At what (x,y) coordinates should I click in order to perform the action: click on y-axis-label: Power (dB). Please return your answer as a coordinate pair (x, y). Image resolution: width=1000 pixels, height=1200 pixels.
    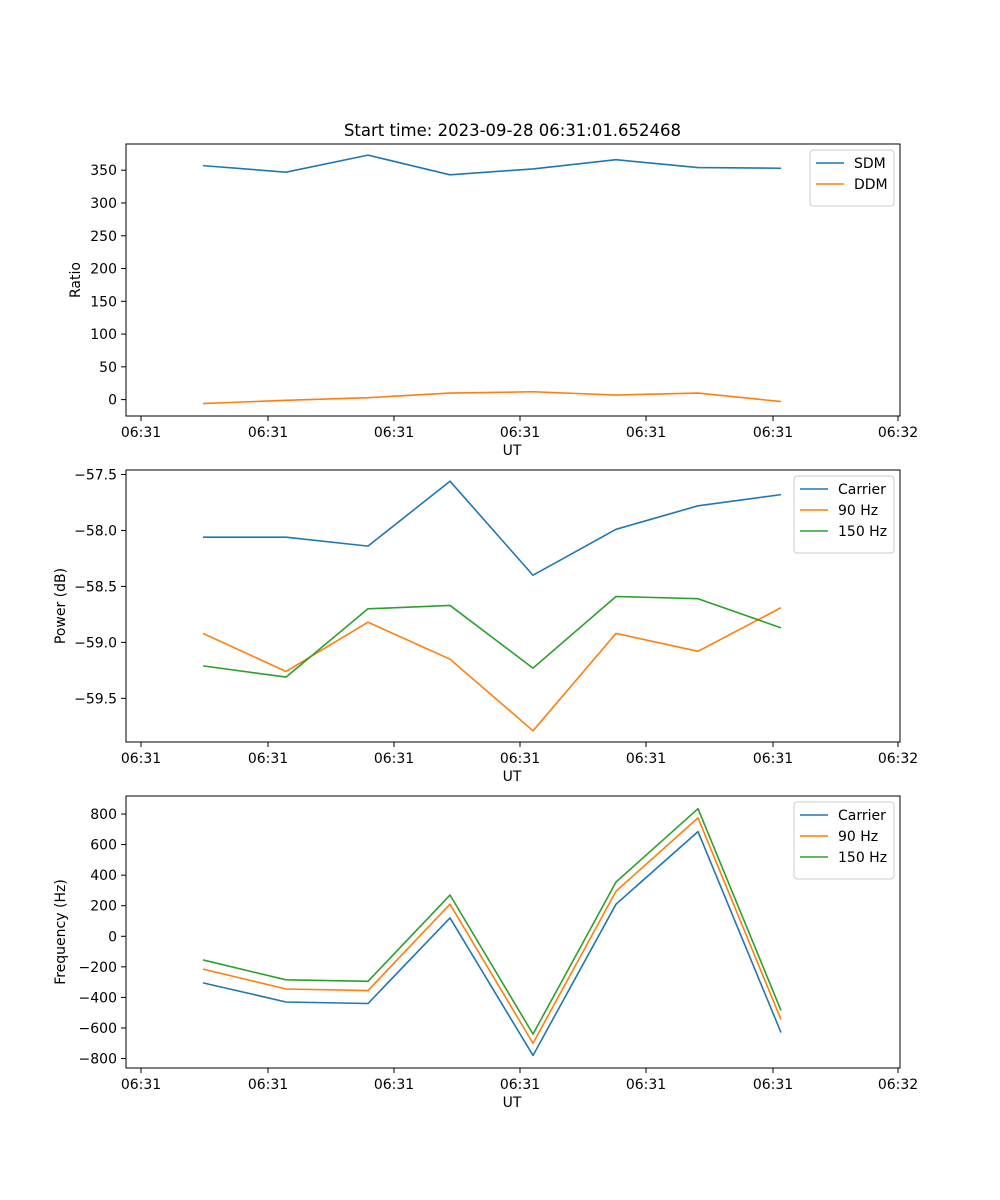
    Looking at the image, I should click on (61, 606).